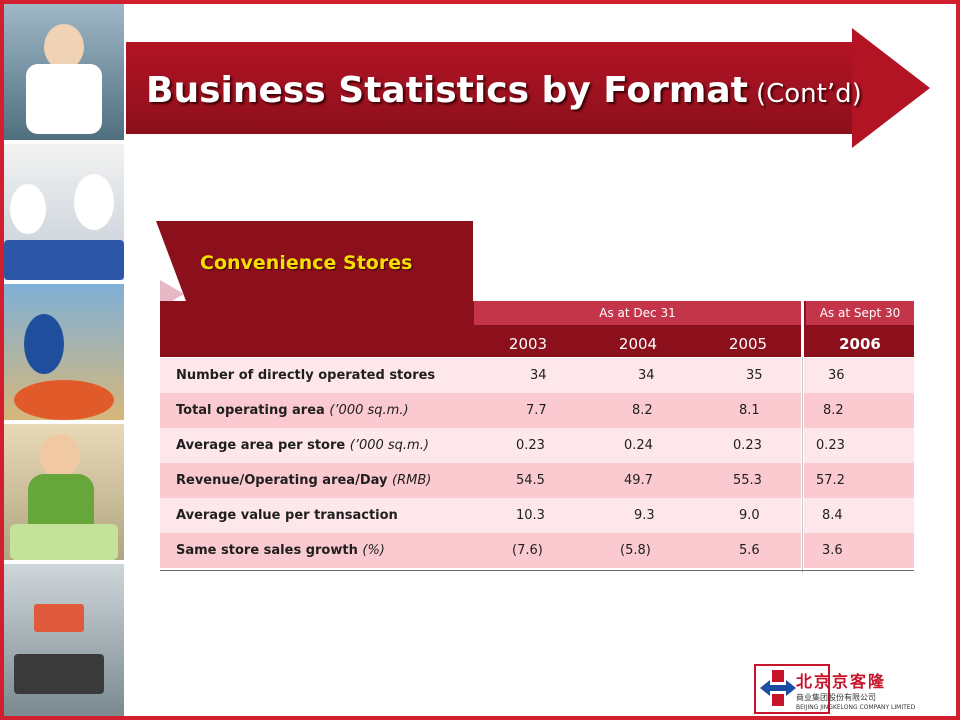  I want to click on group-header-sept: As at Sept 30, so click(860, 313).